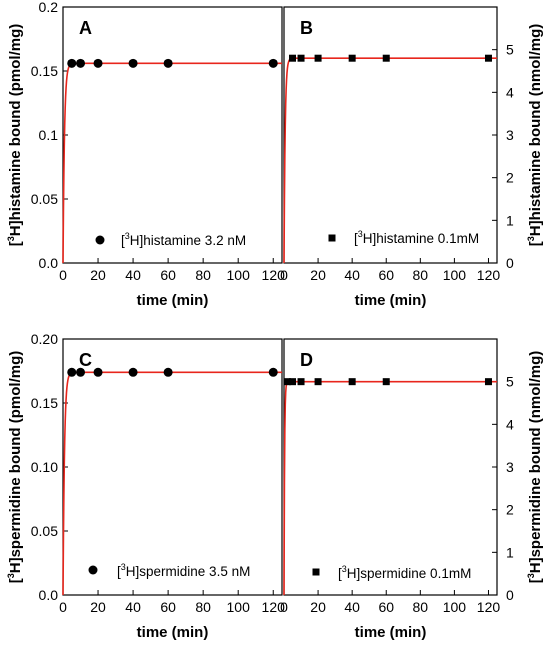 The image size is (550, 649). What do you see at coordinates (306, 360) in the screenshot?
I see `panel-letter: D` at bounding box center [306, 360].